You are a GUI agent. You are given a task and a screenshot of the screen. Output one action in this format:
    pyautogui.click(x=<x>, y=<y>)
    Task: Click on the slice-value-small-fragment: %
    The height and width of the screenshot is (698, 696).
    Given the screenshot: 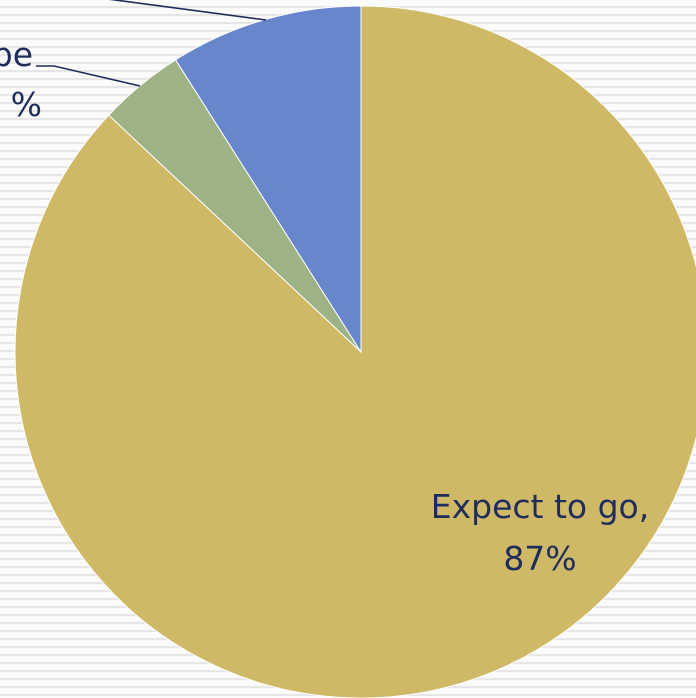 What is the action you would take?
    pyautogui.click(x=26, y=104)
    